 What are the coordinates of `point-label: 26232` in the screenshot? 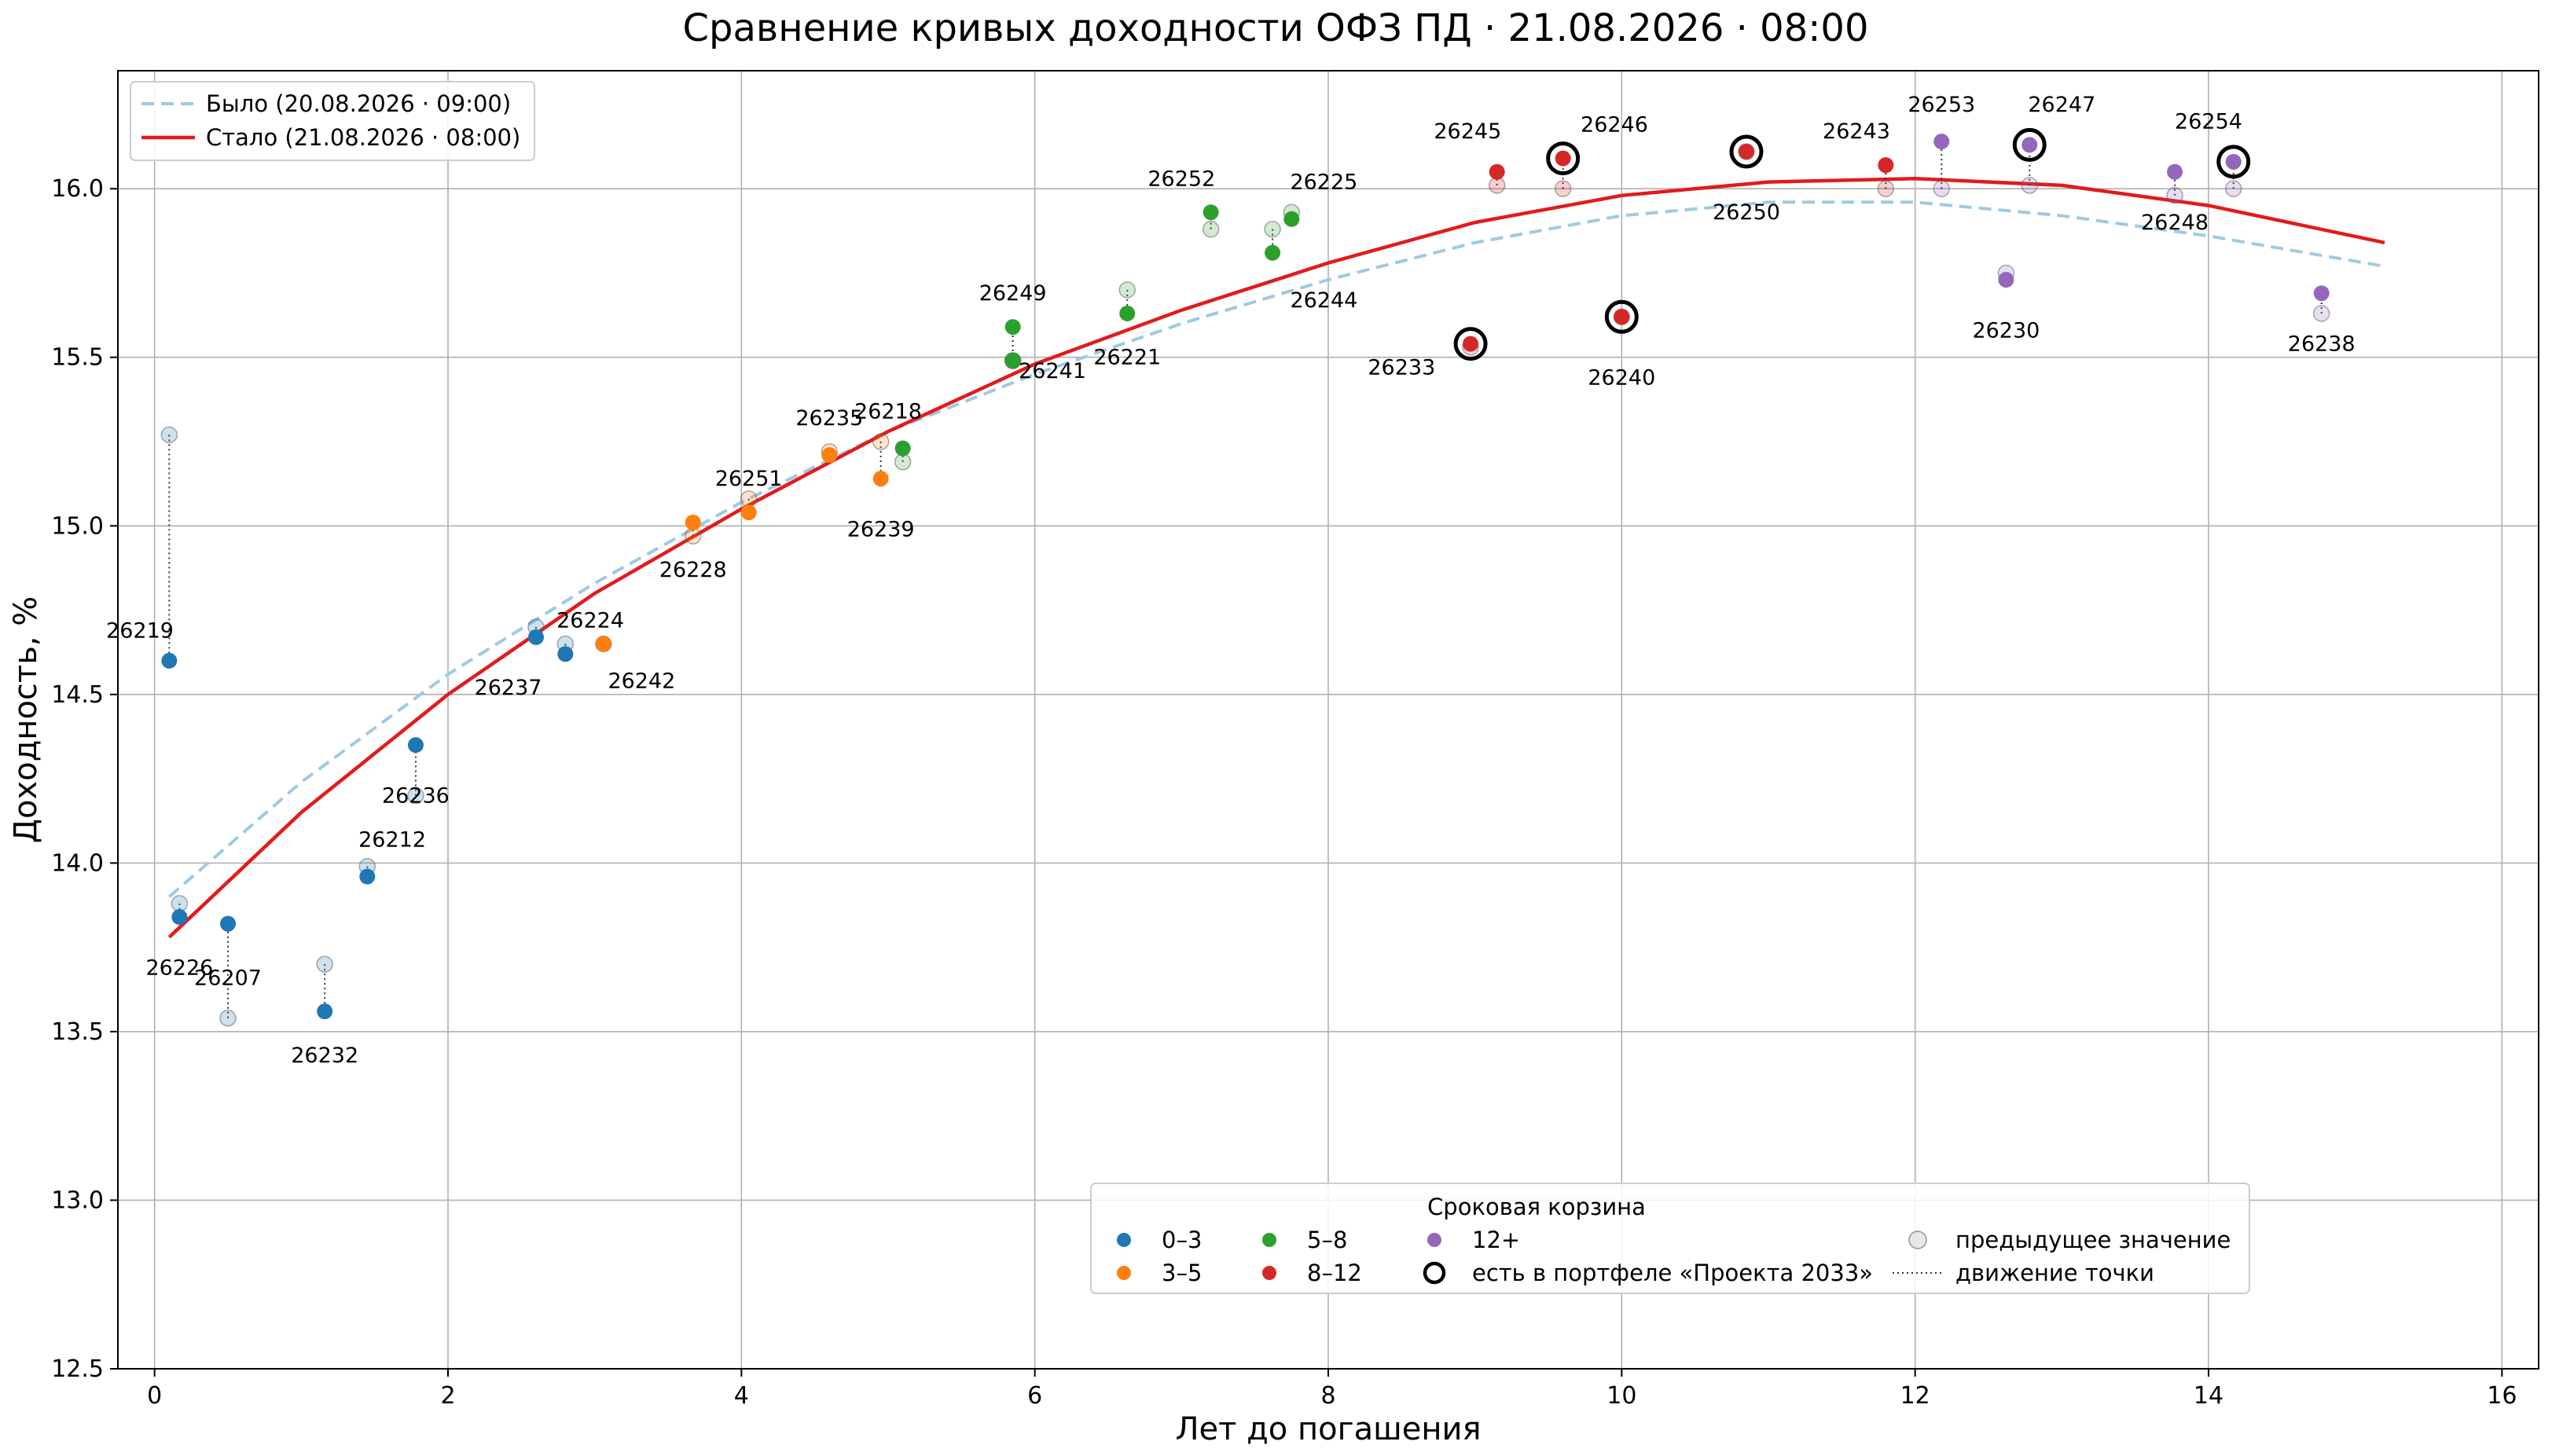 It's located at (324, 1055).